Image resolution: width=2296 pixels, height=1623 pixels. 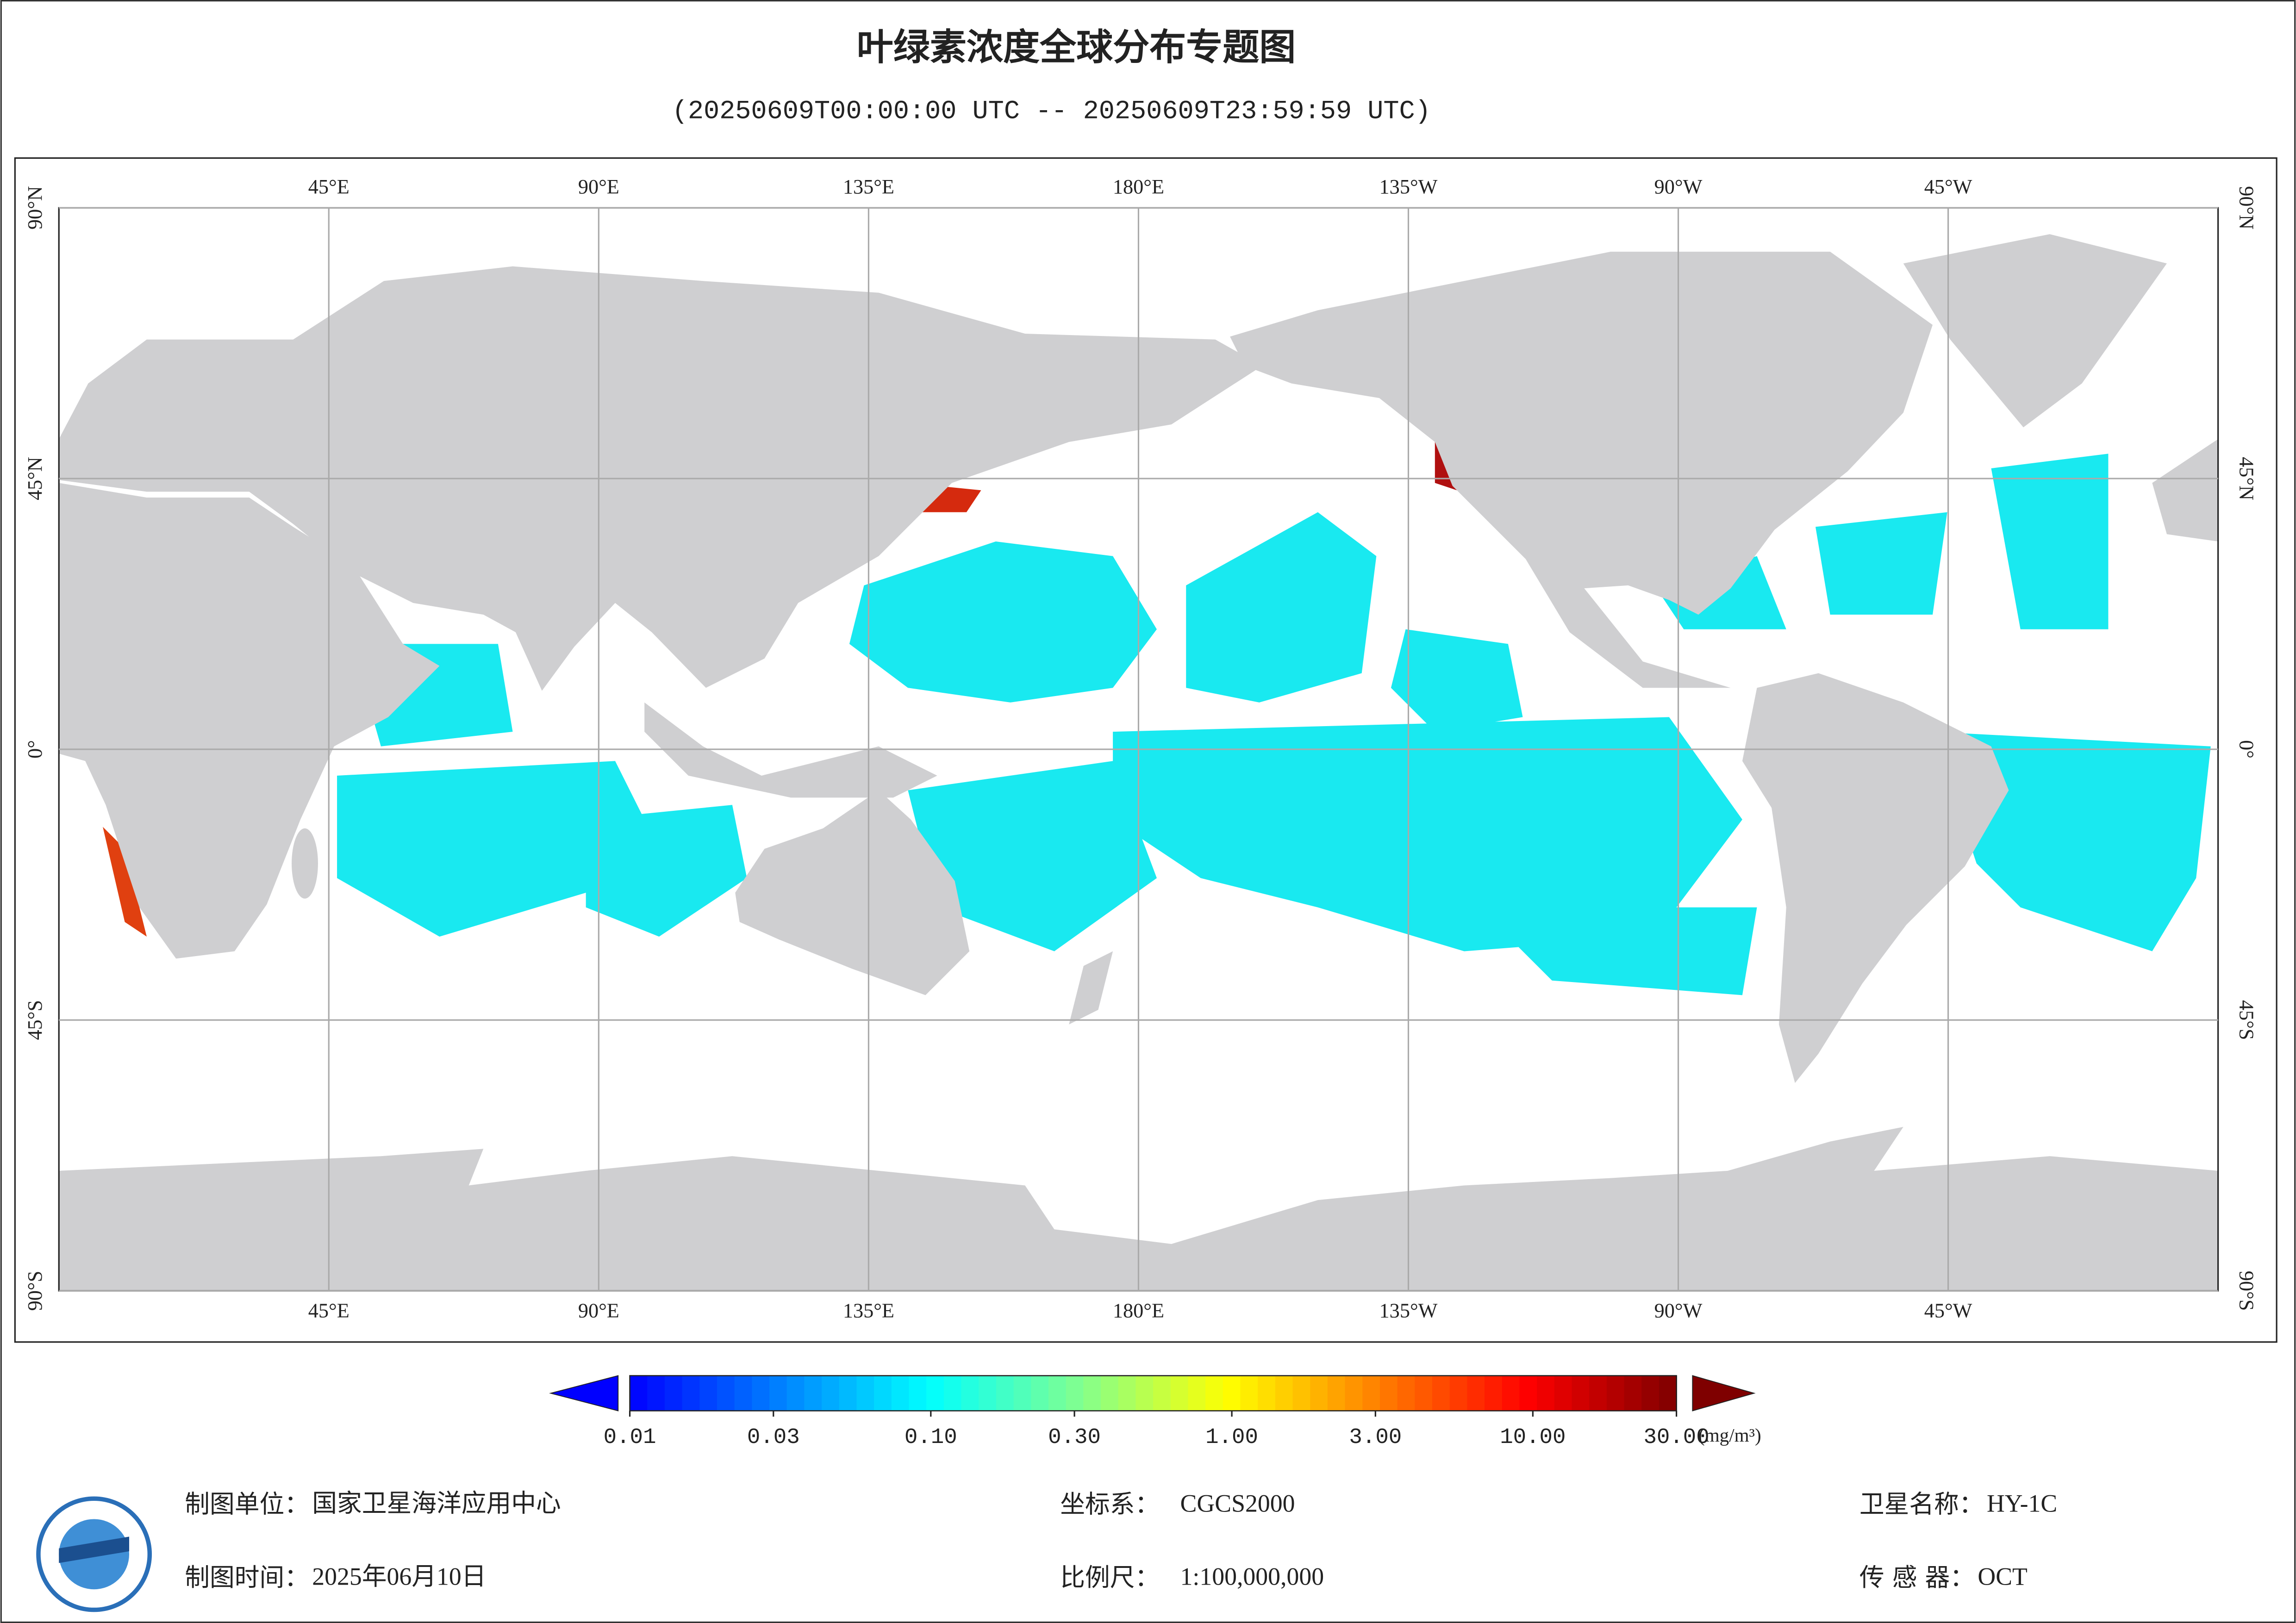 What do you see at coordinates (1110, 1577) in the screenshot?
I see `field-label: 比例尺：` at bounding box center [1110, 1577].